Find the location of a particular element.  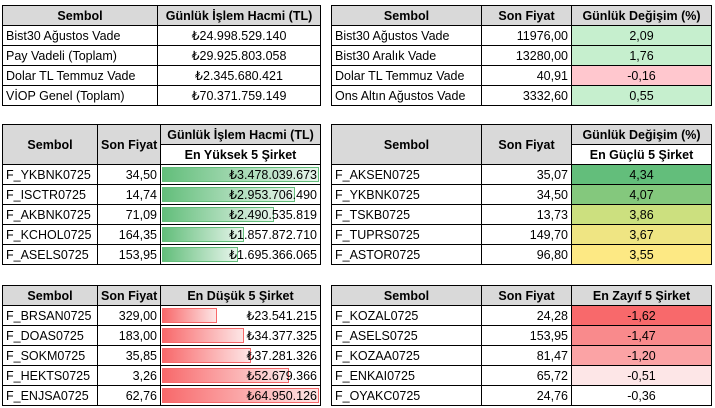

price-cell: 24,28 is located at coordinates (526, 315).